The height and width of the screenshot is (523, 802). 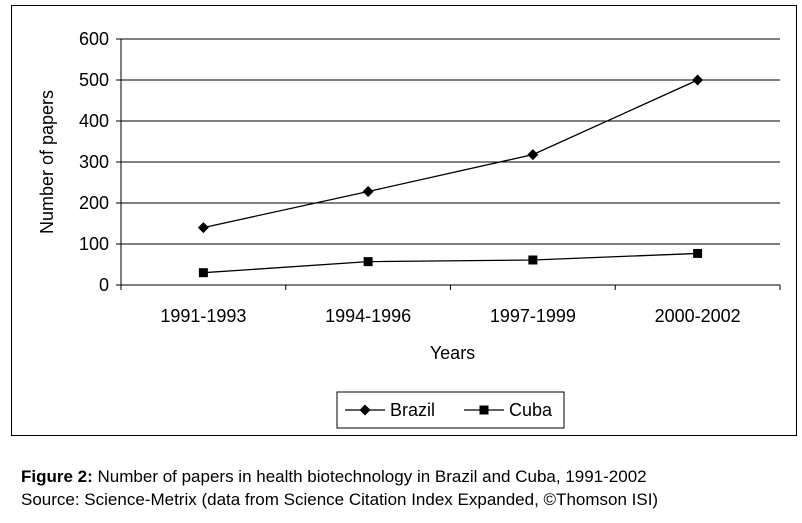 I want to click on y-tick-label: 300, so click(x=94, y=162).